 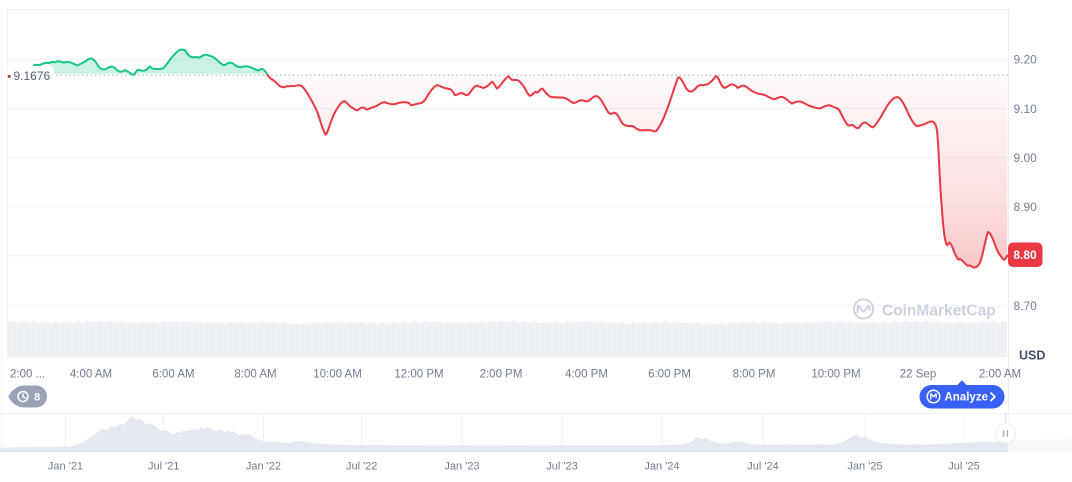 I want to click on svg-text: Jan '22, so click(x=263, y=467).